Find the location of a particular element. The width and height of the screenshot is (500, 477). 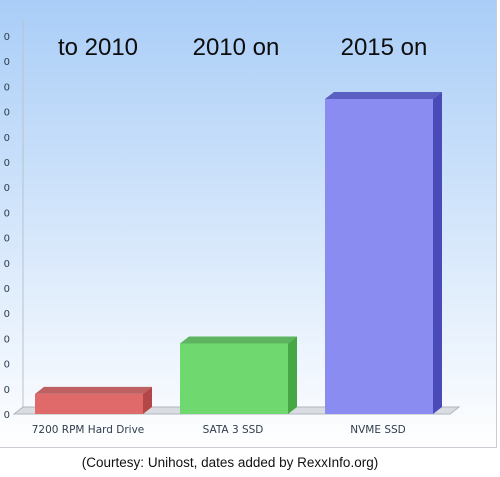

category-label-2: SATA 3 SSD is located at coordinates (233, 430).